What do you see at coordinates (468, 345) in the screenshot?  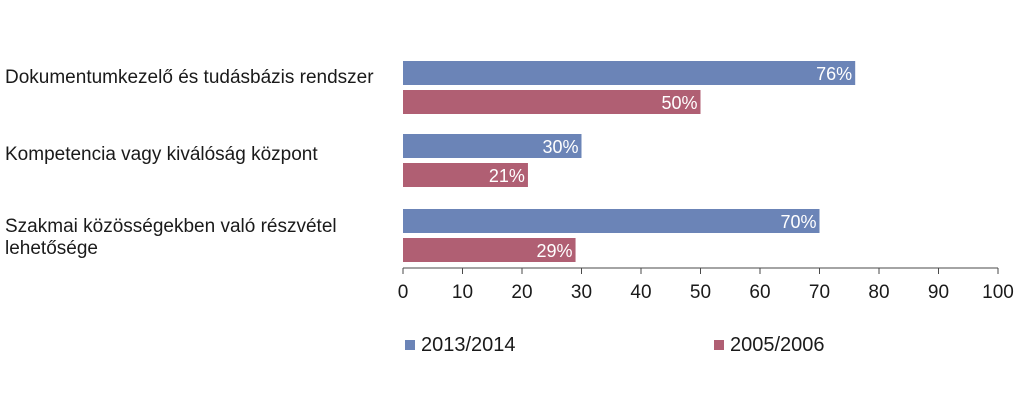 I see `legend-label-2013-2014: 2013/2014` at bounding box center [468, 345].